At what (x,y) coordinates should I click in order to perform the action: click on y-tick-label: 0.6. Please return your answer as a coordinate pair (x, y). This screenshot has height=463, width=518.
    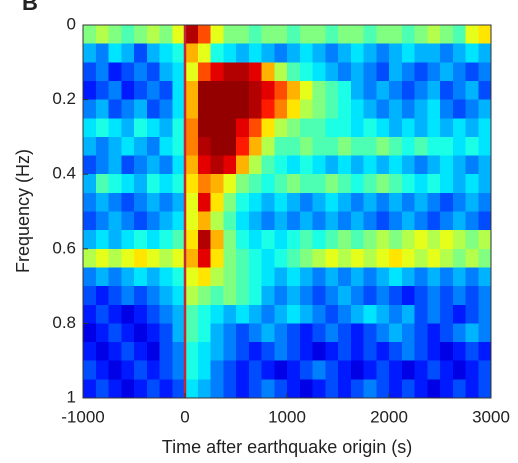
    Looking at the image, I should click on (64, 247).